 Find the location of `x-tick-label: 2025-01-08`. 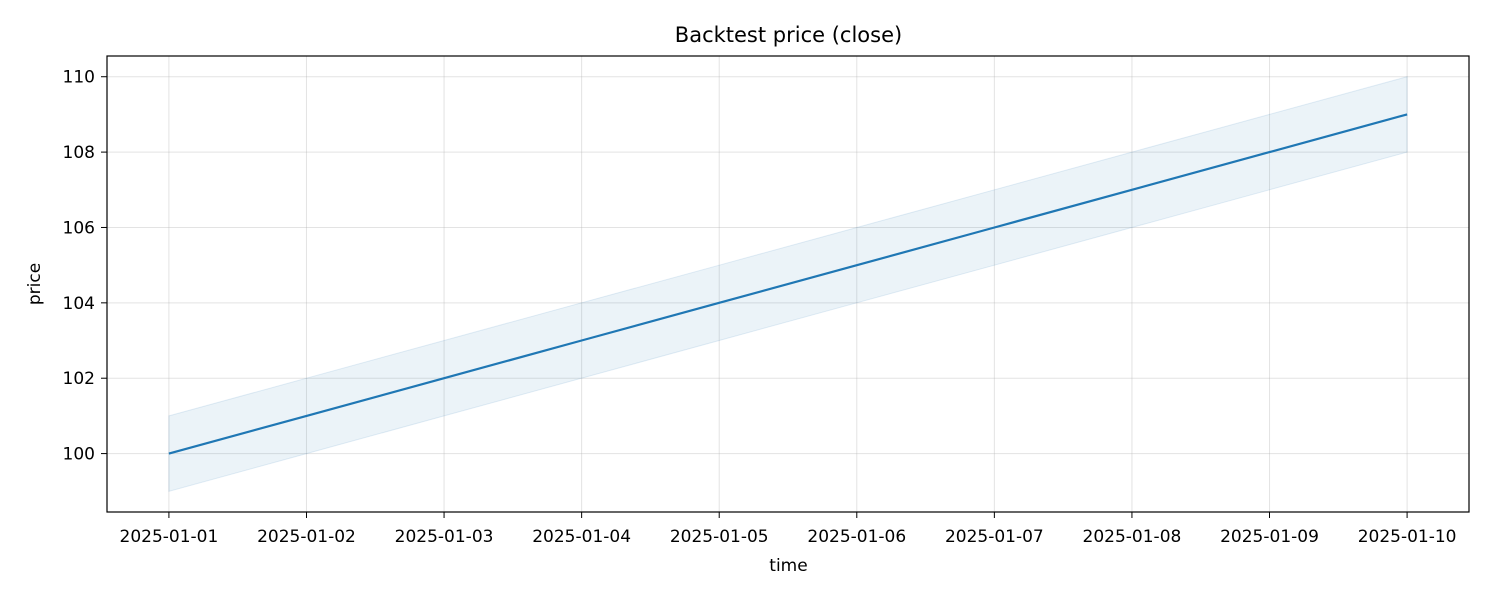

x-tick-label: 2025-01-08 is located at coordinates (1132, 537).